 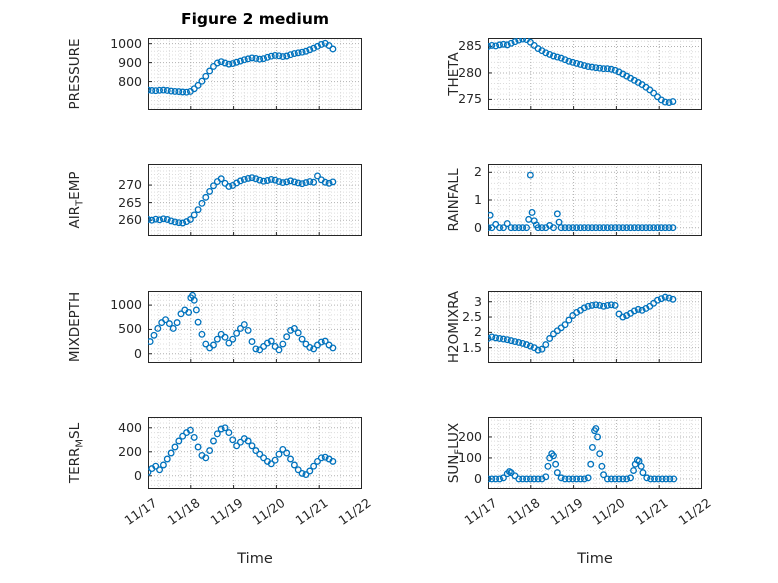 I want to click on y-tick-label: 1, so click(x=478, y=199).